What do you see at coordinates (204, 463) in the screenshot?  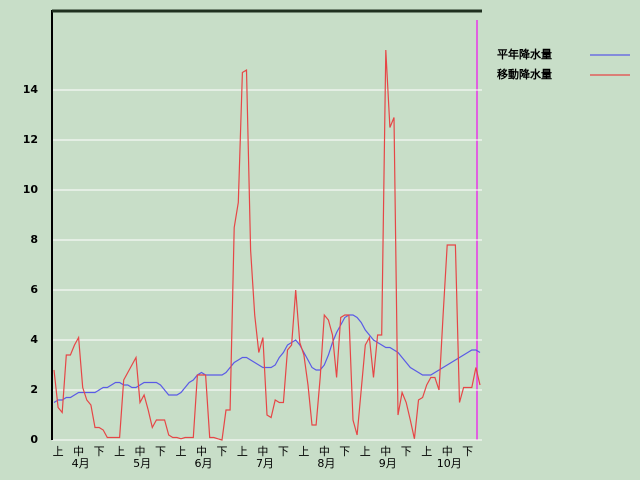 I see `month-label: 6月` at bounding box center [204, 463].